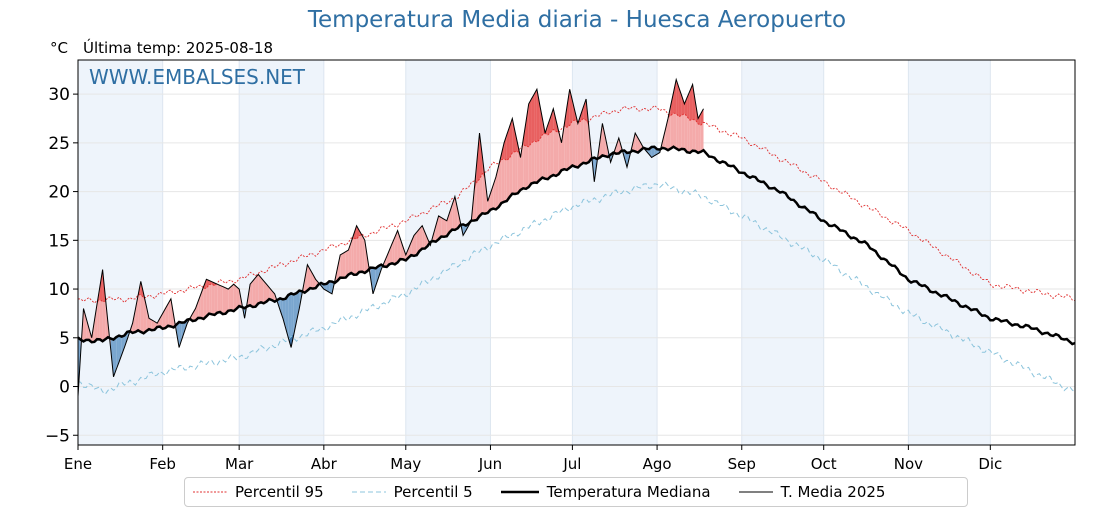 The image size is (1120, 507). What do you see at coordinates (210, 492) in the screenshot?
I see `p95-swatch` at bounding box center [210, 492].